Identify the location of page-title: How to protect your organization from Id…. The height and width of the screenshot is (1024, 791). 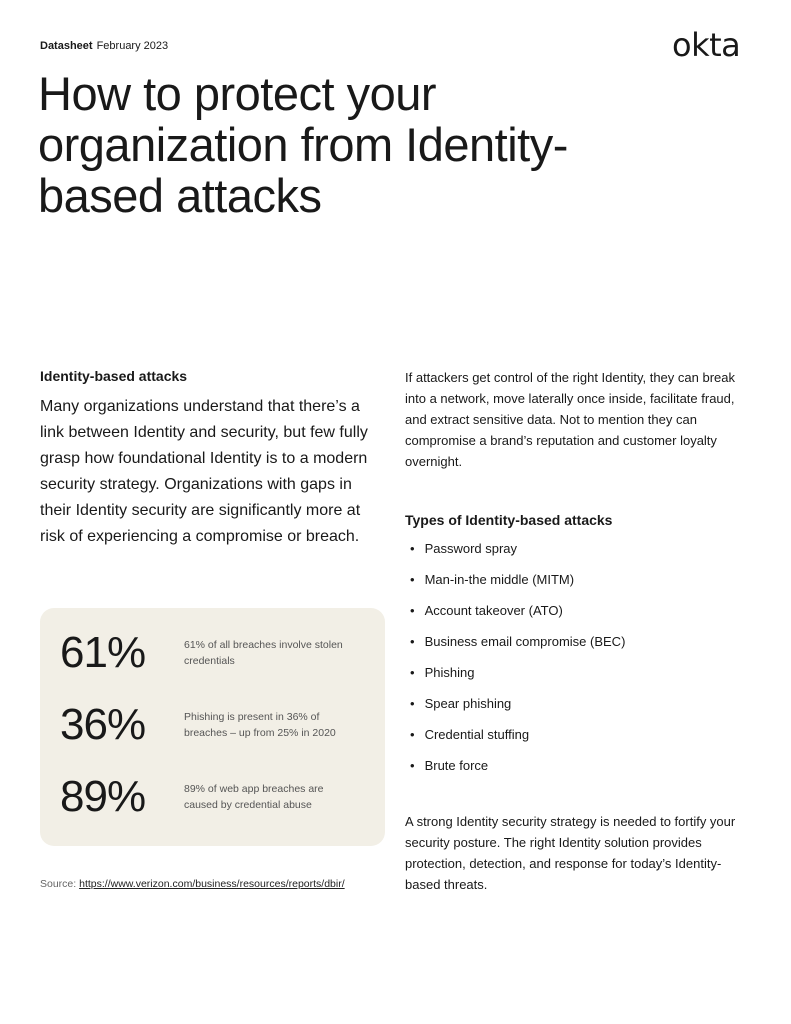
(303, 144).